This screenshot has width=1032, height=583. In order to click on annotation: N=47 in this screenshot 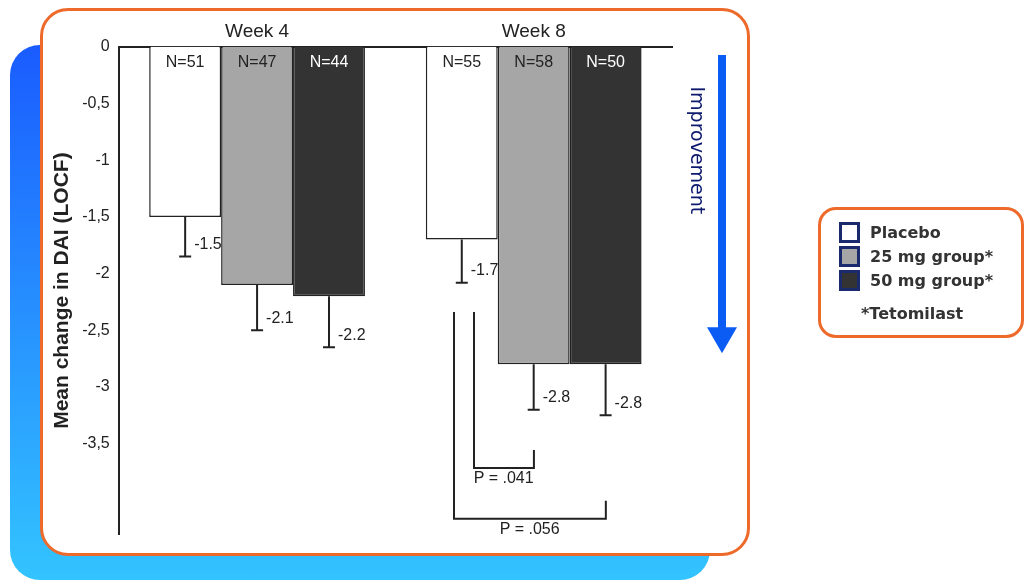, I will do `click(257, 62)`.